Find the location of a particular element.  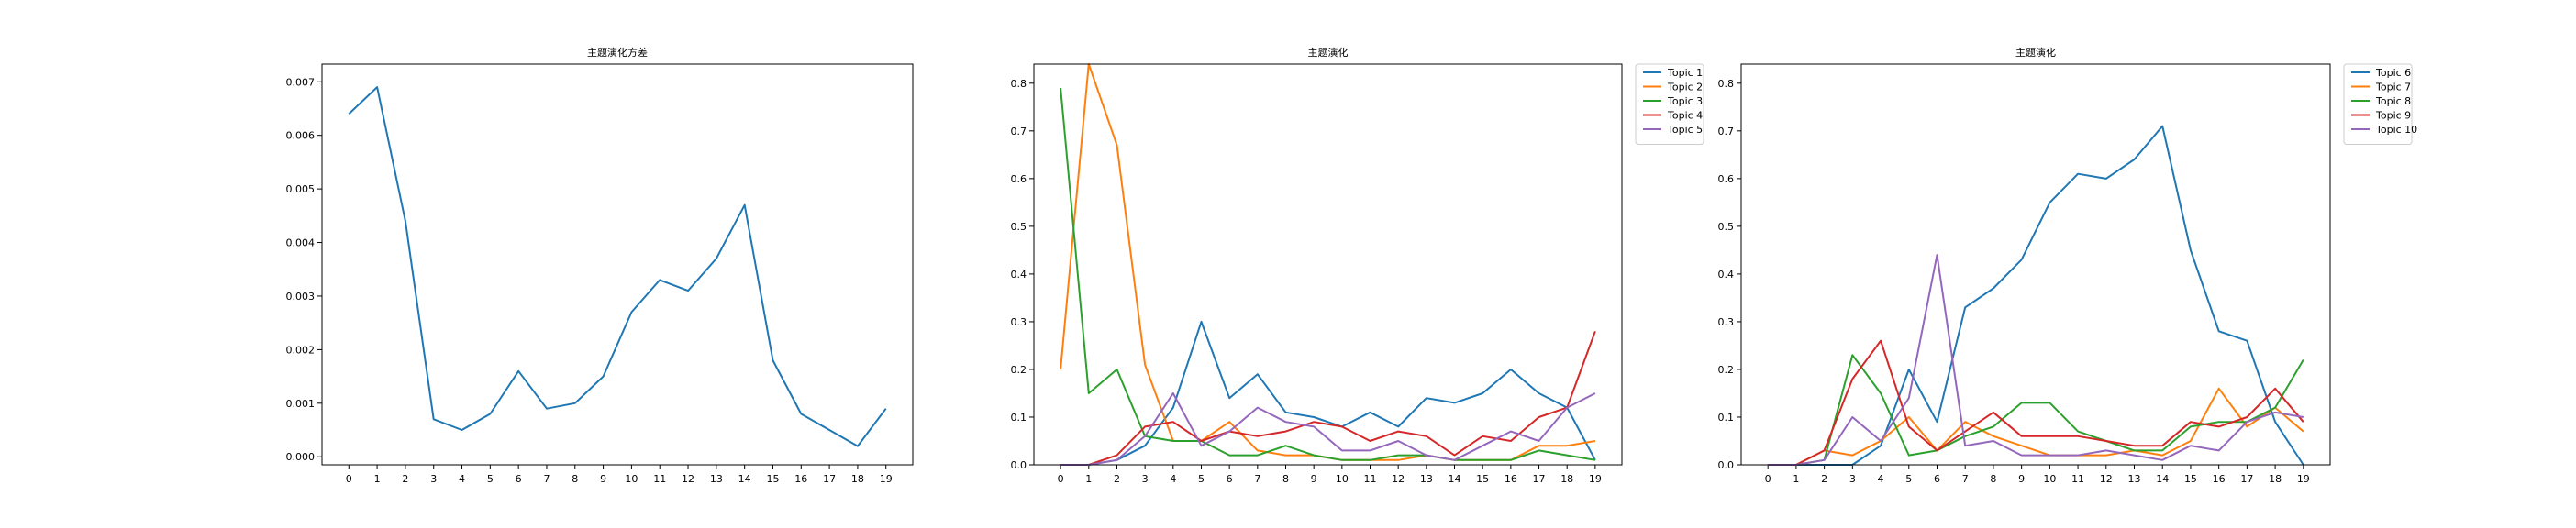

y-tick-label: 0.000 is located at coordinates (301, 457).